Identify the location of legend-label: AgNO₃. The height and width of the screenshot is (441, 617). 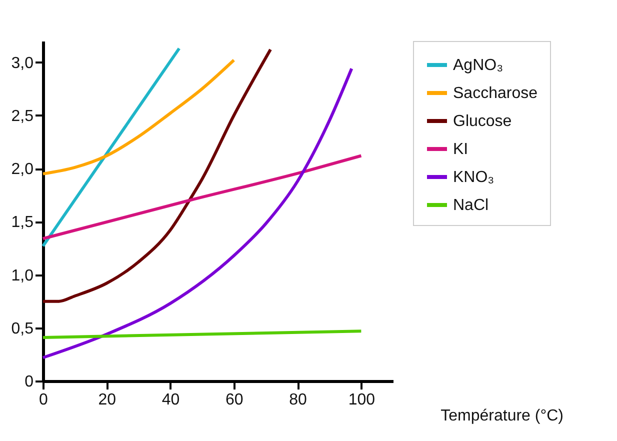
(478, 65).